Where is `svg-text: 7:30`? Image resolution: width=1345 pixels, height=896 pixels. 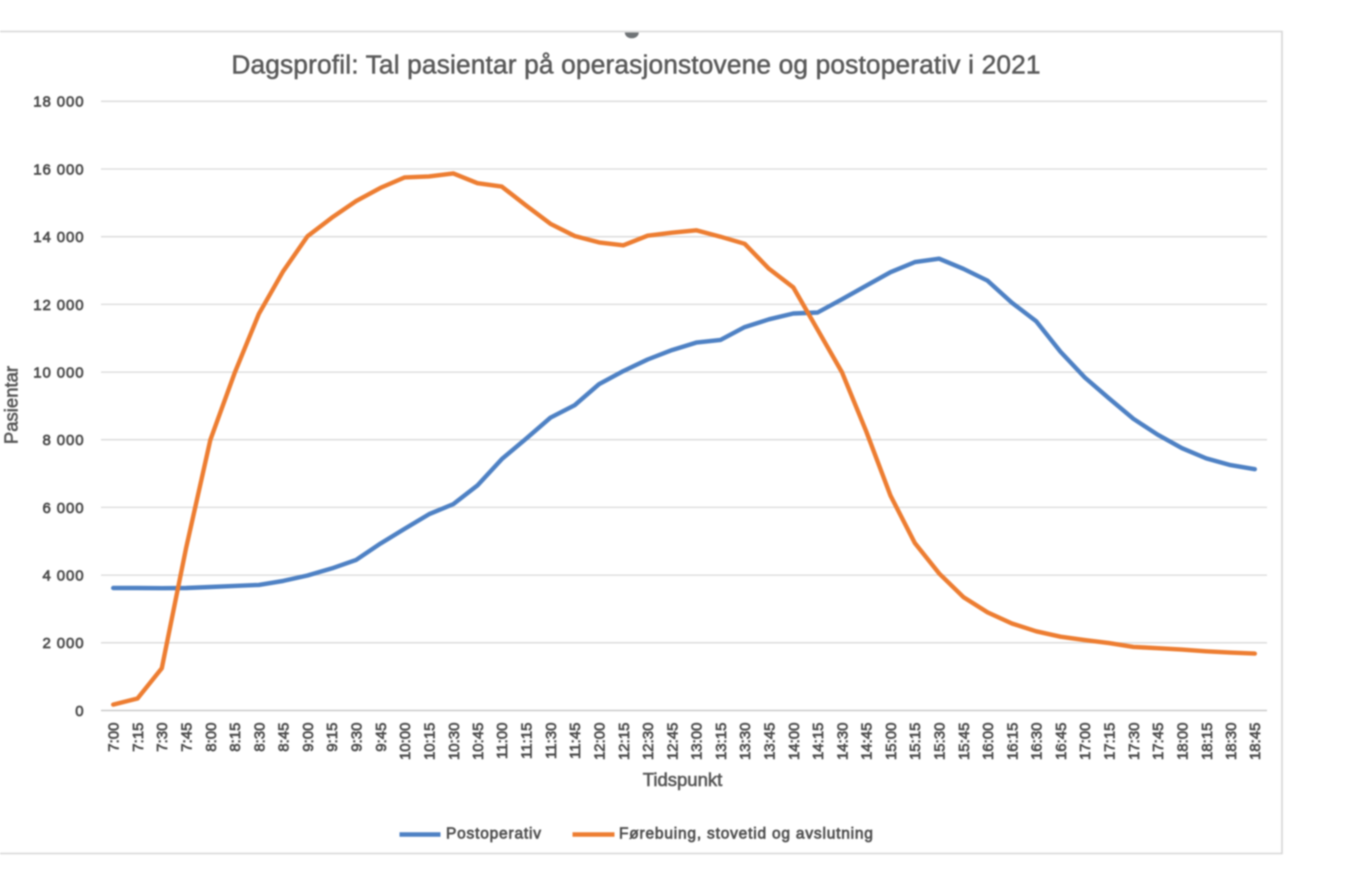 svg-text: 7:30 is located at coordinates (162, 737).